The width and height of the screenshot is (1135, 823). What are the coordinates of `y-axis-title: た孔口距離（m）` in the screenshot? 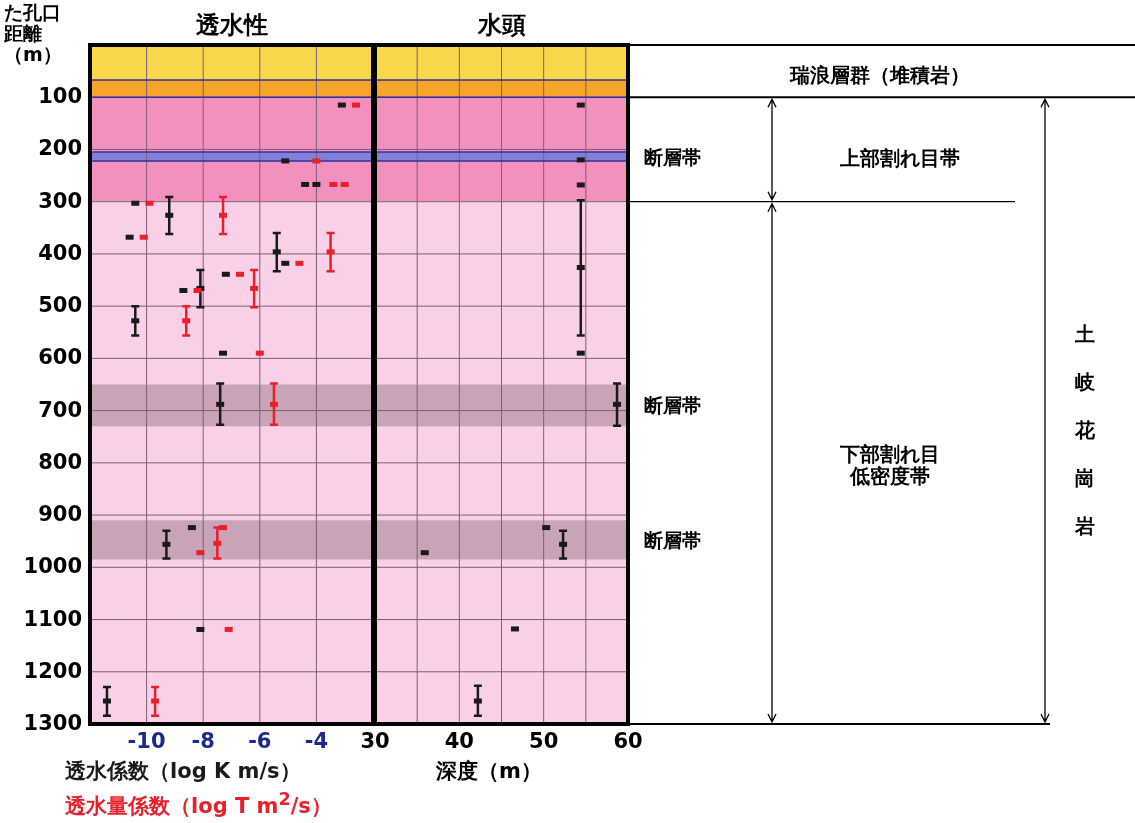 It's located at (33, 33).